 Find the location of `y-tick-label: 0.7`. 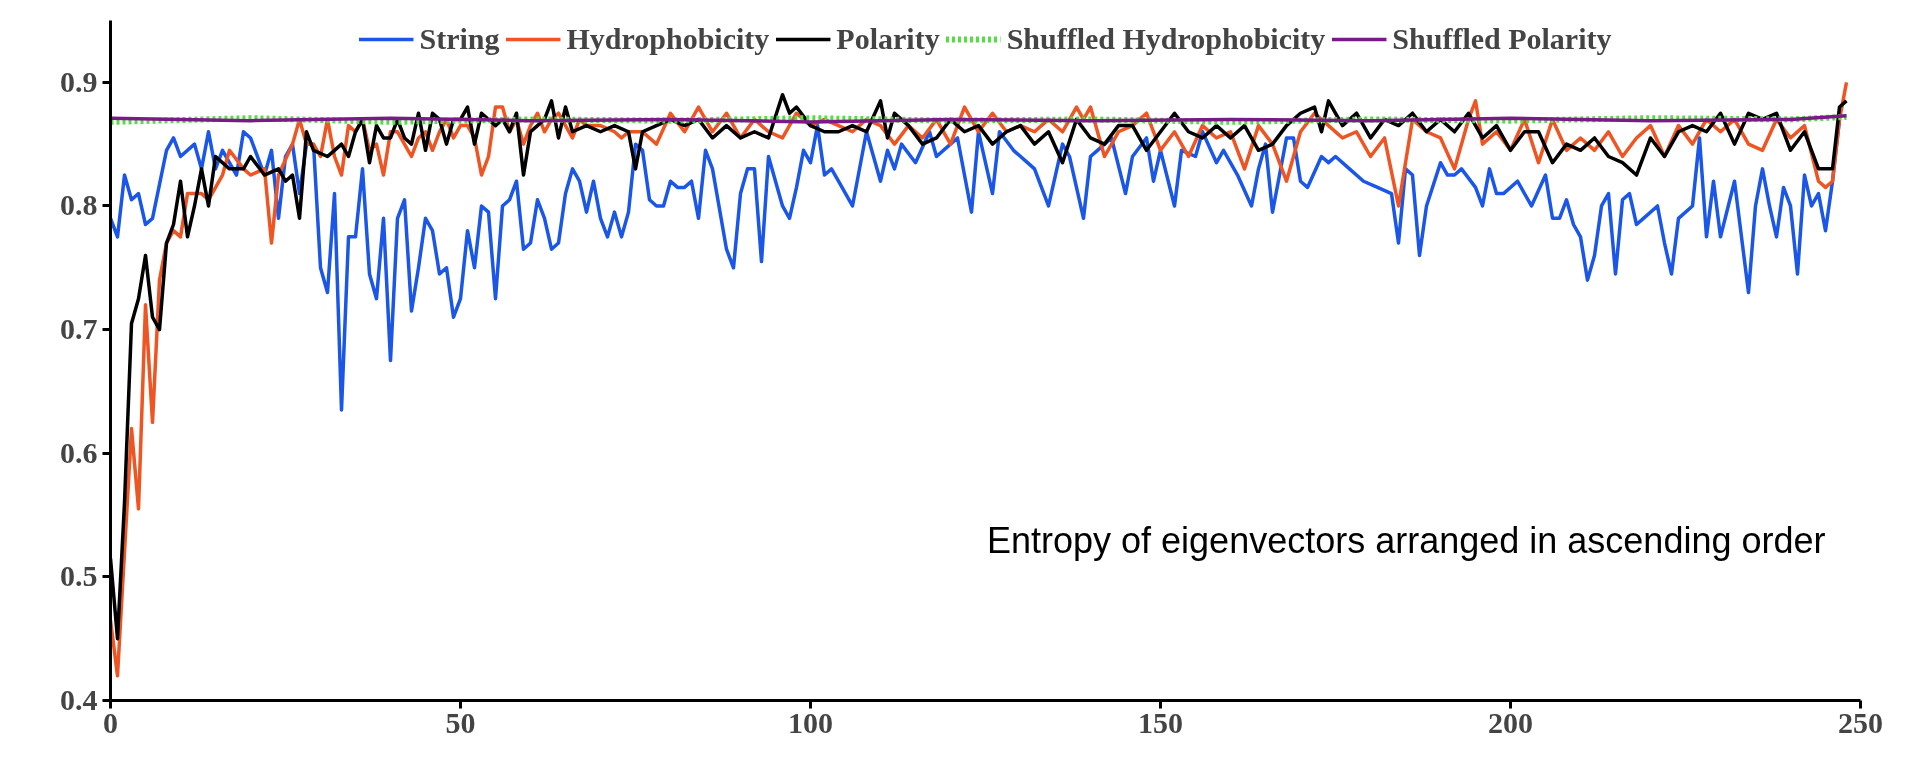

y-tick-label: 0.7 is located at coordinates (79, 329).